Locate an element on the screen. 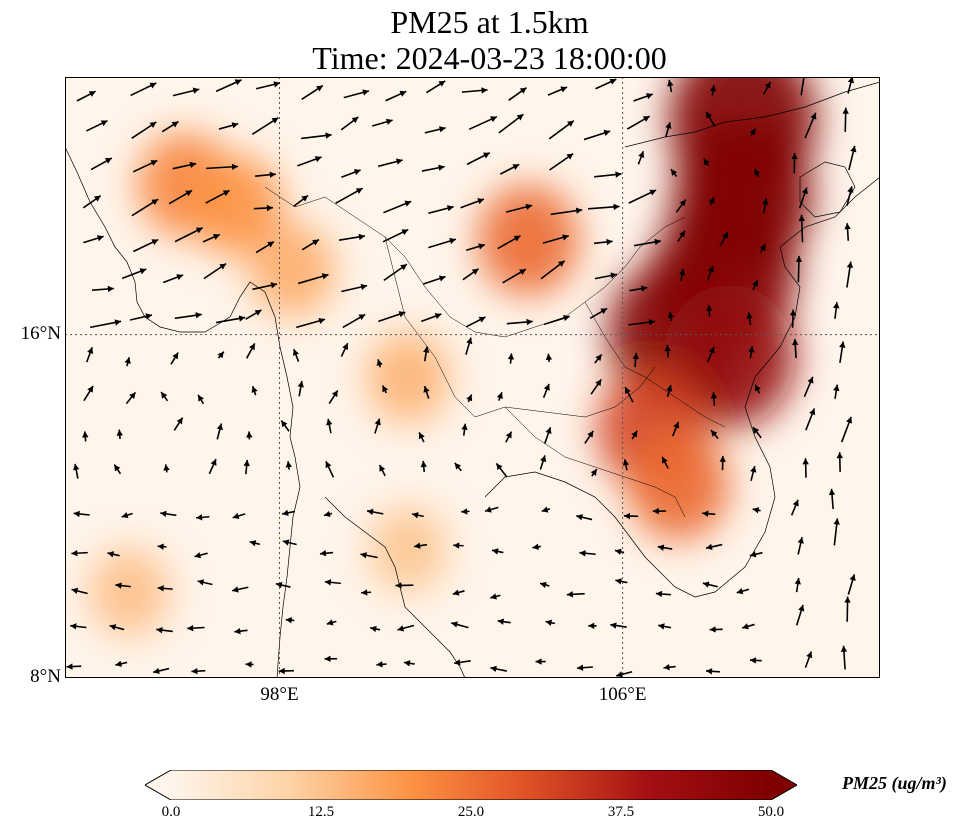 Image resolution: width=979 pixels, height=836 pixels. coastline-hainan is located at coordinates (827, 189).